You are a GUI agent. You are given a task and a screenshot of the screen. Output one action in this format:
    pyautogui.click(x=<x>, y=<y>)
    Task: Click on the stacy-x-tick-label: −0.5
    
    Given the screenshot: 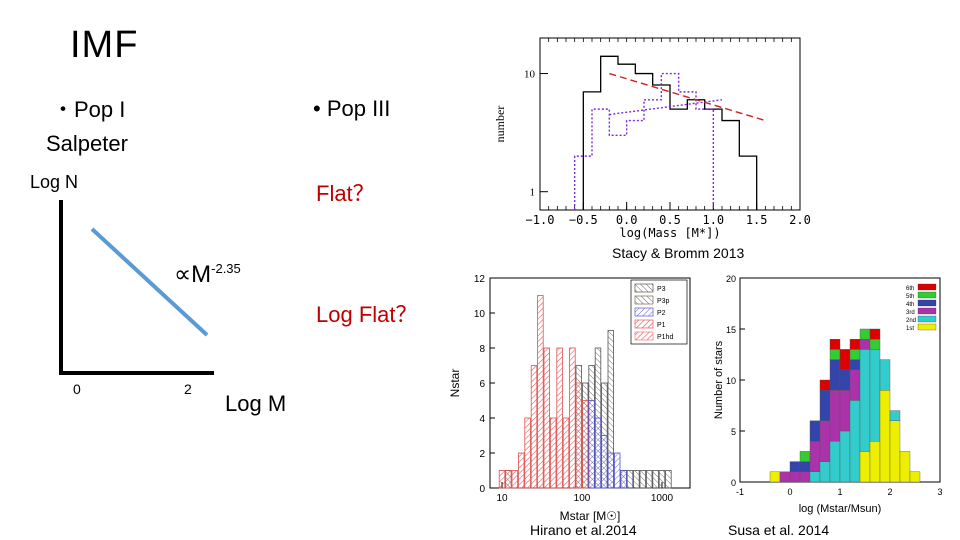 What is the action you would take?
    pyautogui.click(x=583, y=220)
    